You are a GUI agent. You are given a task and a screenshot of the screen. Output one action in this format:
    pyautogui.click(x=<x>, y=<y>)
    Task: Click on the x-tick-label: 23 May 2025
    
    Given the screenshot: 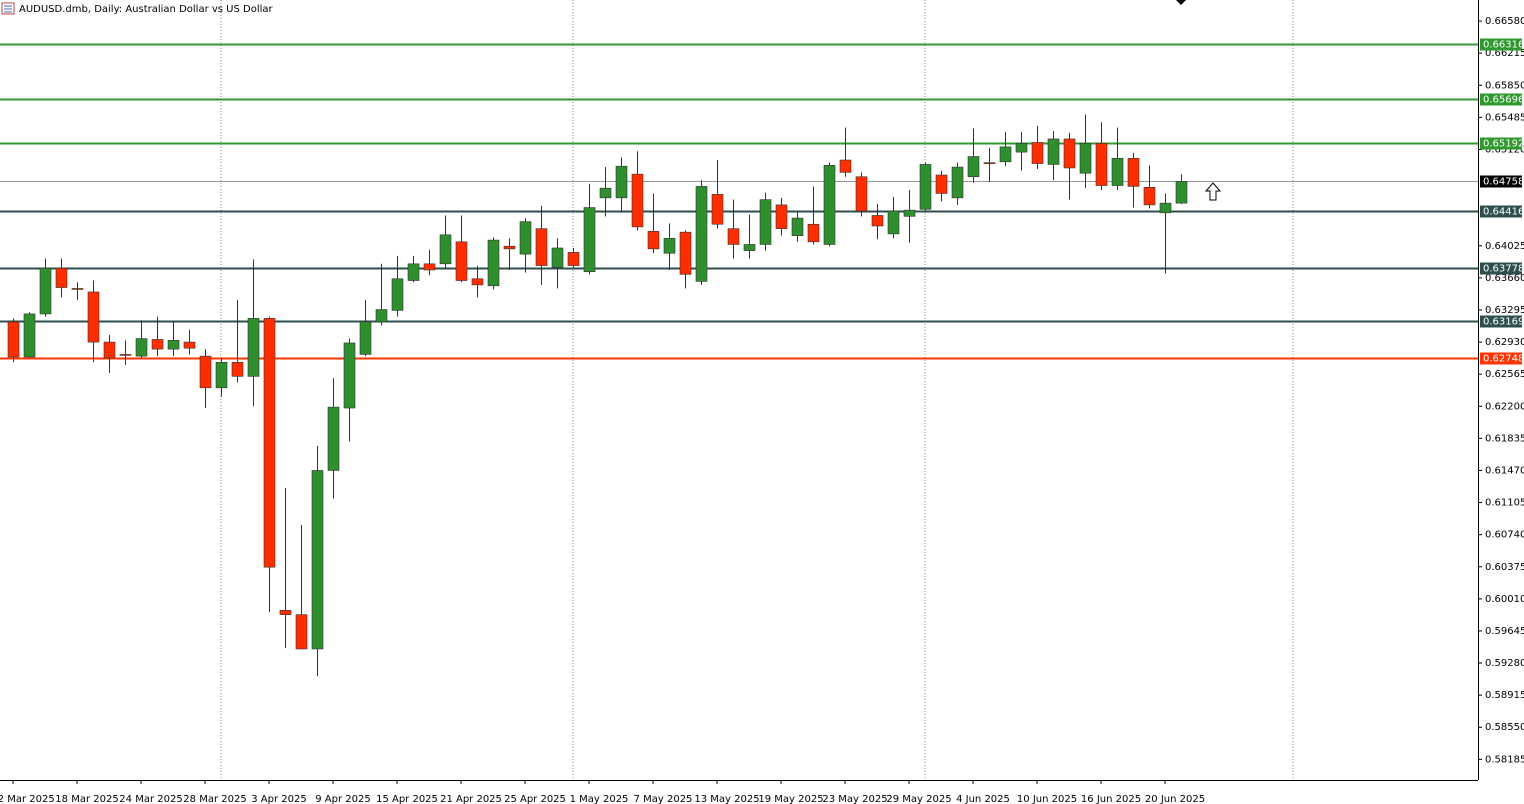 What is the action you would take?
    pyautogui.click(x=854, y=799)
    